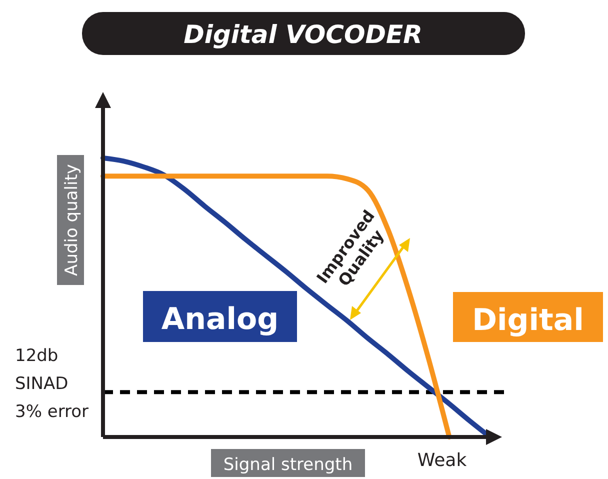 Image resolution: width=608 pixels, height=479 pixels. What do you see at coordinates (220, 319) in the screenshot?
I see `series-label: Analog` at bounding box center [220, 319].